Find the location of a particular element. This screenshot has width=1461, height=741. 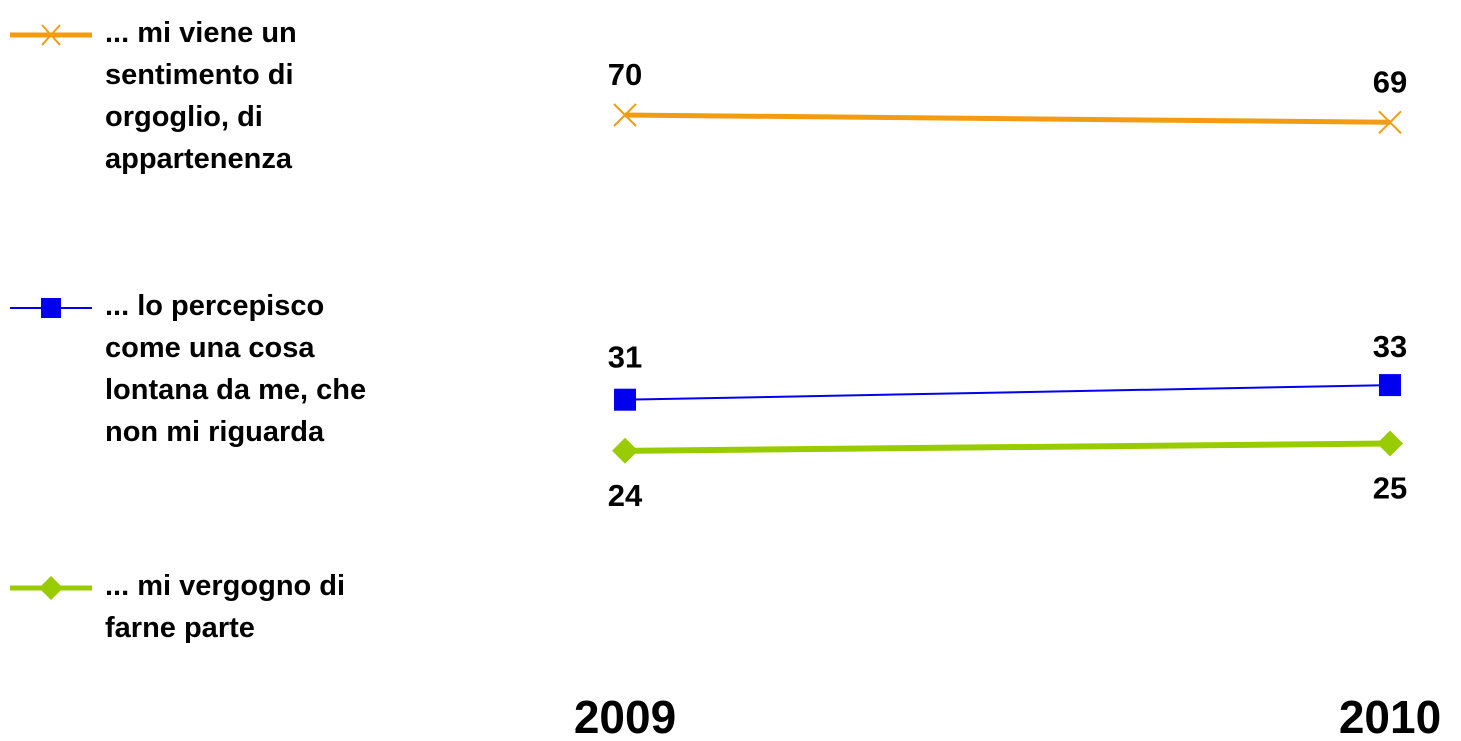

legend-item-vergogno: ... mi vergogno di farne parte is located at coordinates (250, 610).